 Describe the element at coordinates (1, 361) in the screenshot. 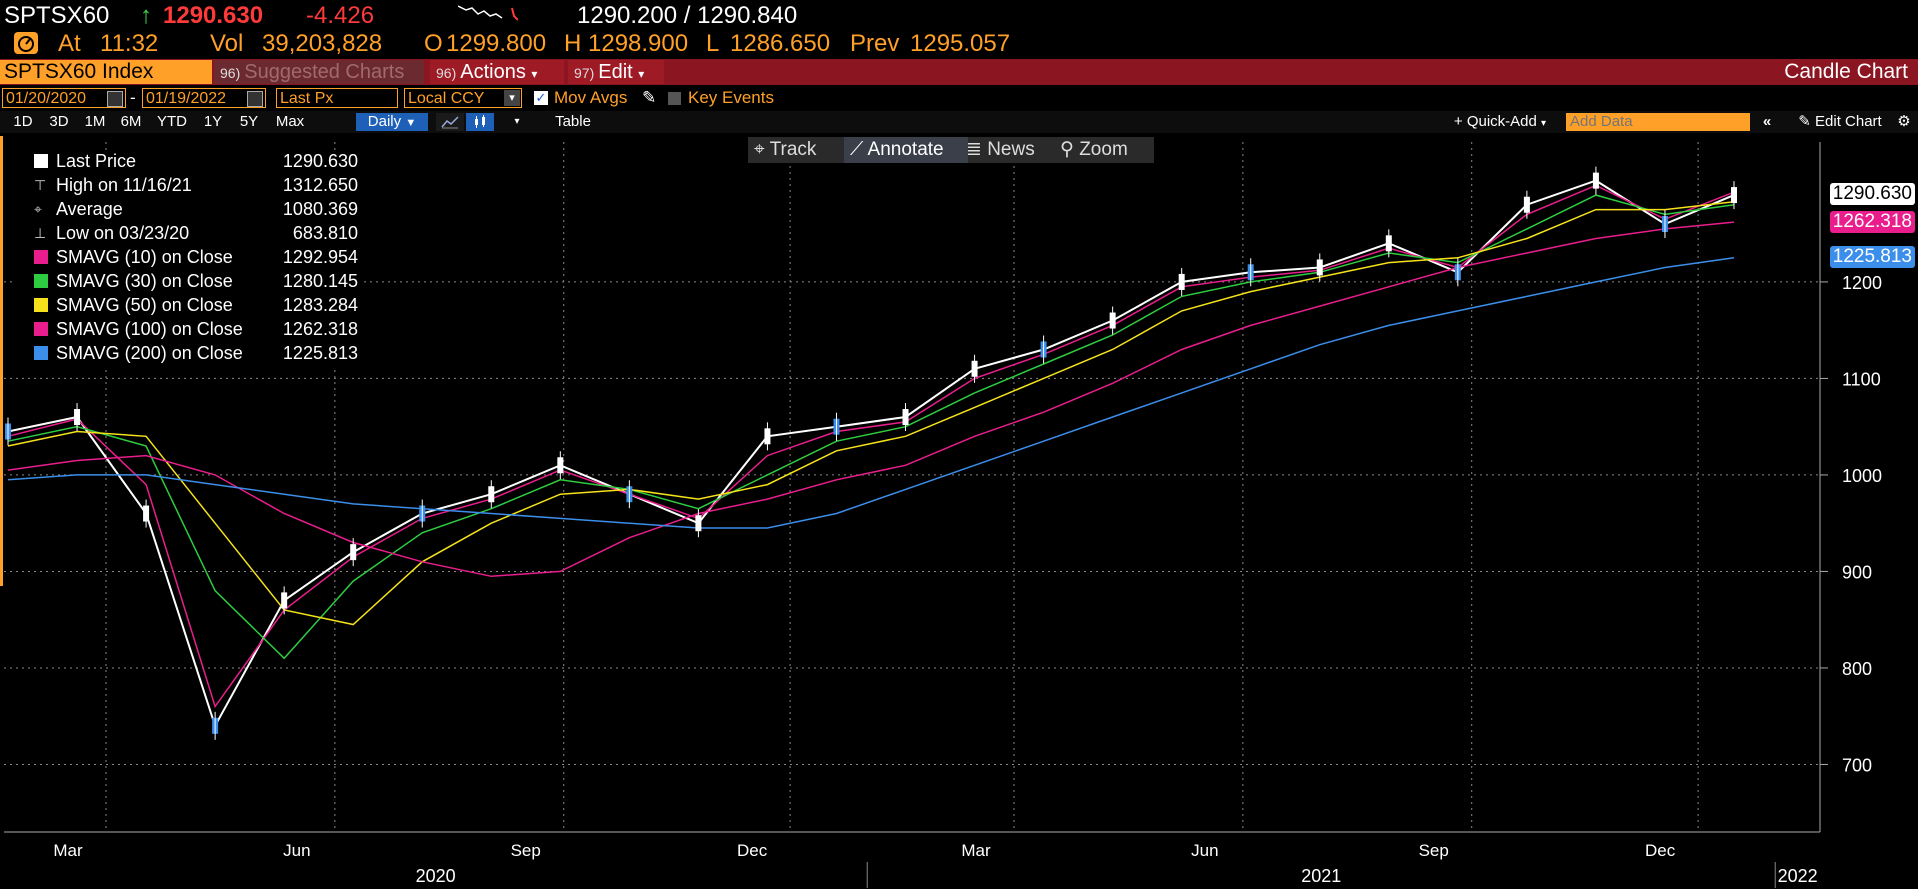

I see `range-start-marker` at that location.